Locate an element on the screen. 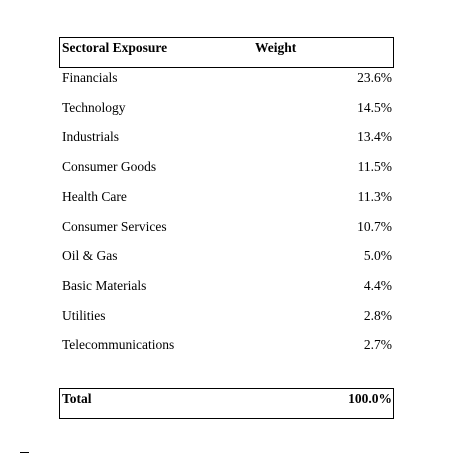  sector-weight: 23.6% is located at coordinates (374, 77).